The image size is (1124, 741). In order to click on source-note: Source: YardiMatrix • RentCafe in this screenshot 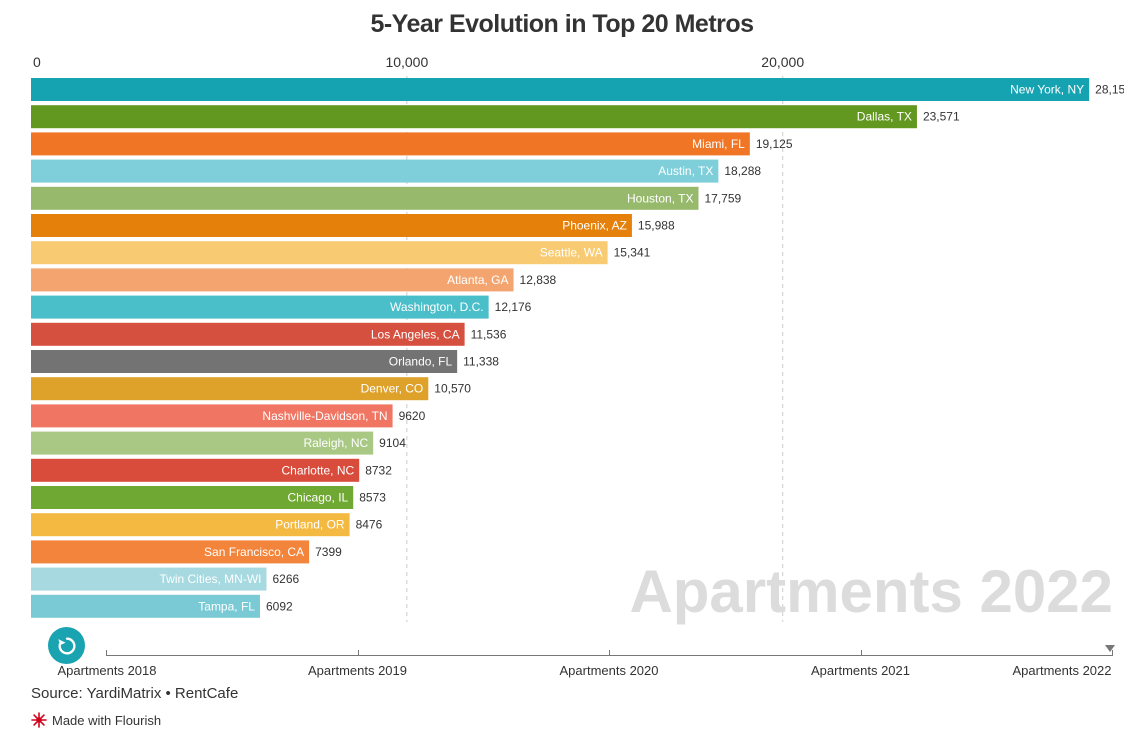, I will do `click(135, 693)`.